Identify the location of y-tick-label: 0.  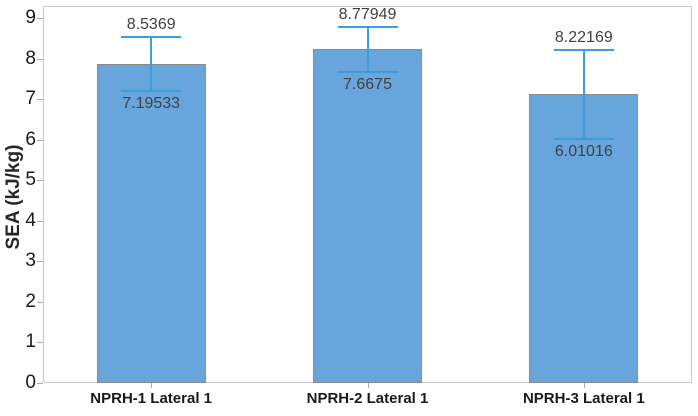
(30, 382).